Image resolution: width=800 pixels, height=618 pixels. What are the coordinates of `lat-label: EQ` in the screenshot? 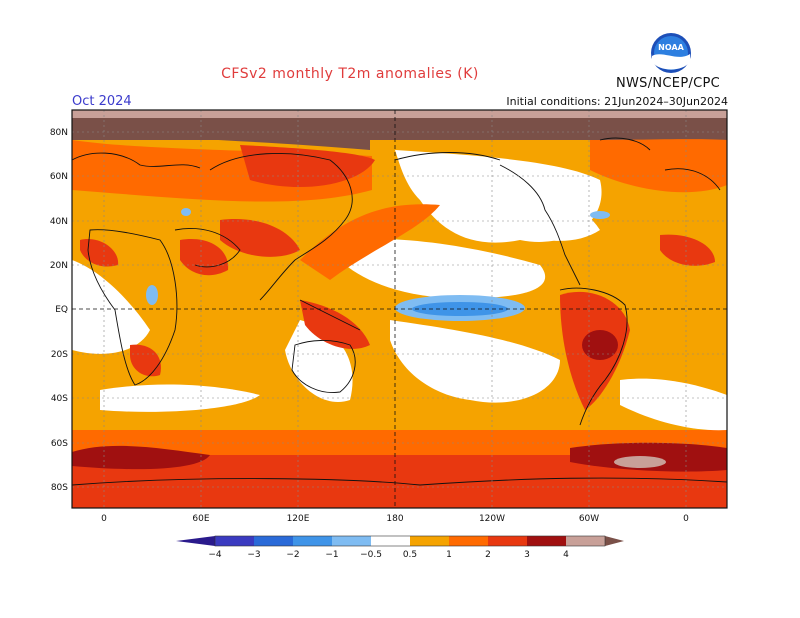 It's located at (61, 310).